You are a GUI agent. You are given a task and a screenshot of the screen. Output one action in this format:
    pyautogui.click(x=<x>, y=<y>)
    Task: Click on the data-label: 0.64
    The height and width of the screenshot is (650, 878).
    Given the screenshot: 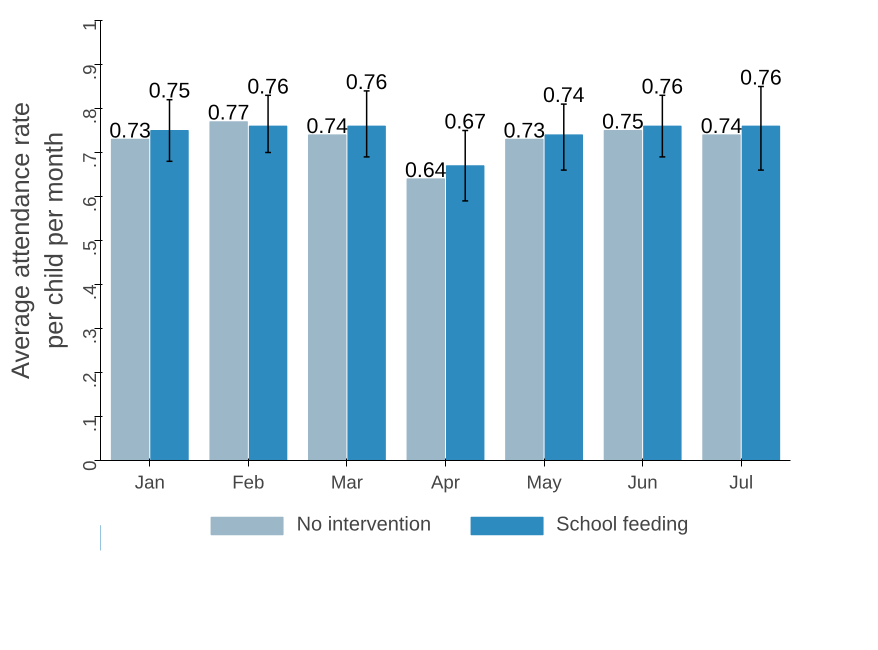 What is the action you would take?
    pyautogui.click(x=426, y=170)
    